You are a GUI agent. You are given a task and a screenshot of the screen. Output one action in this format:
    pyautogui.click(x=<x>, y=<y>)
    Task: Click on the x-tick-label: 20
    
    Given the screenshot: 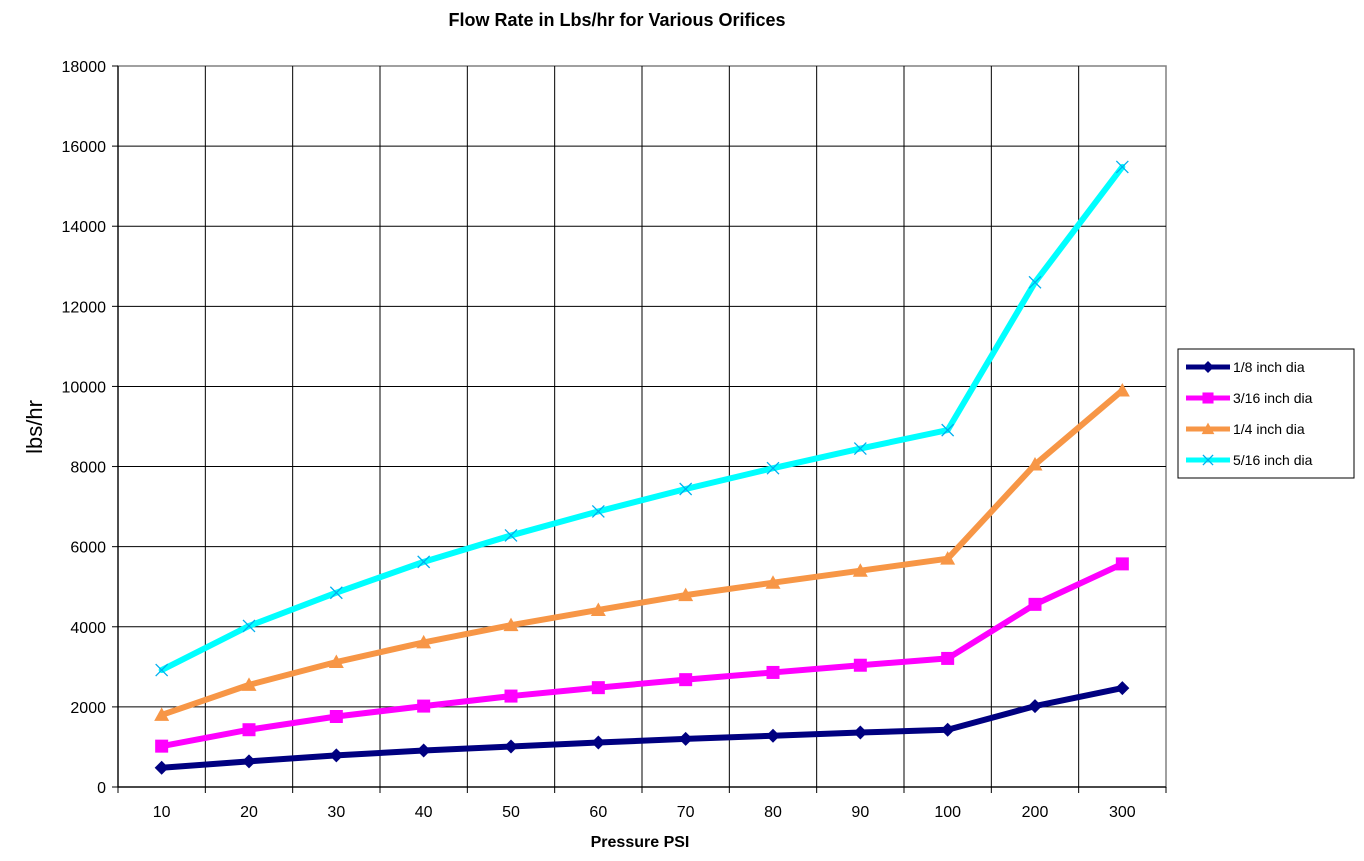 What is the action you would take?
    pyautogui.click(x=249, y=812)
    